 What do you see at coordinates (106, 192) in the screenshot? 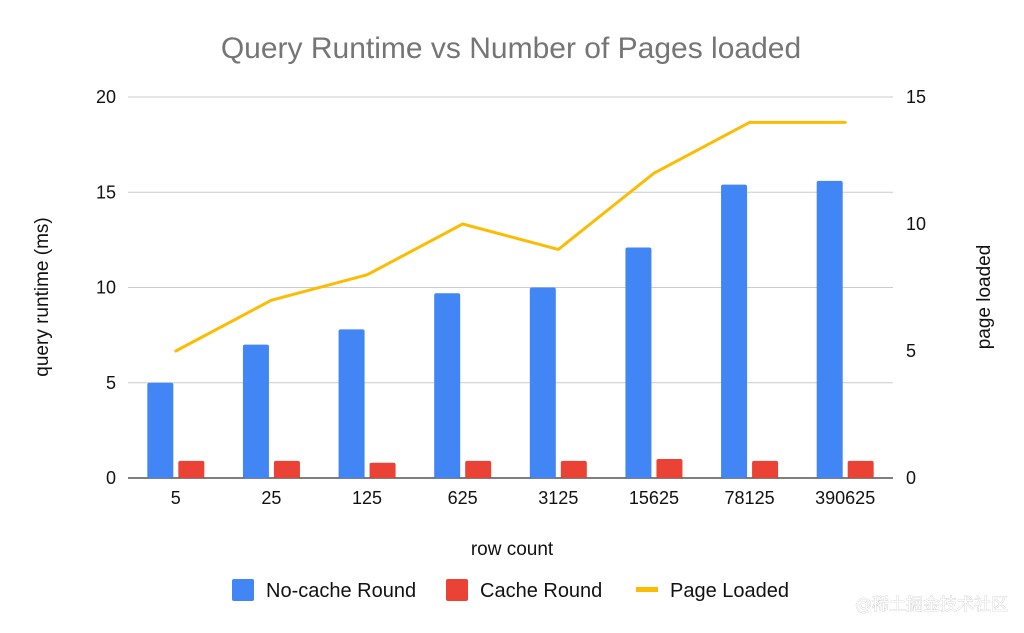
I see `y-tick-label: 15` at bounding box center [106, 192].